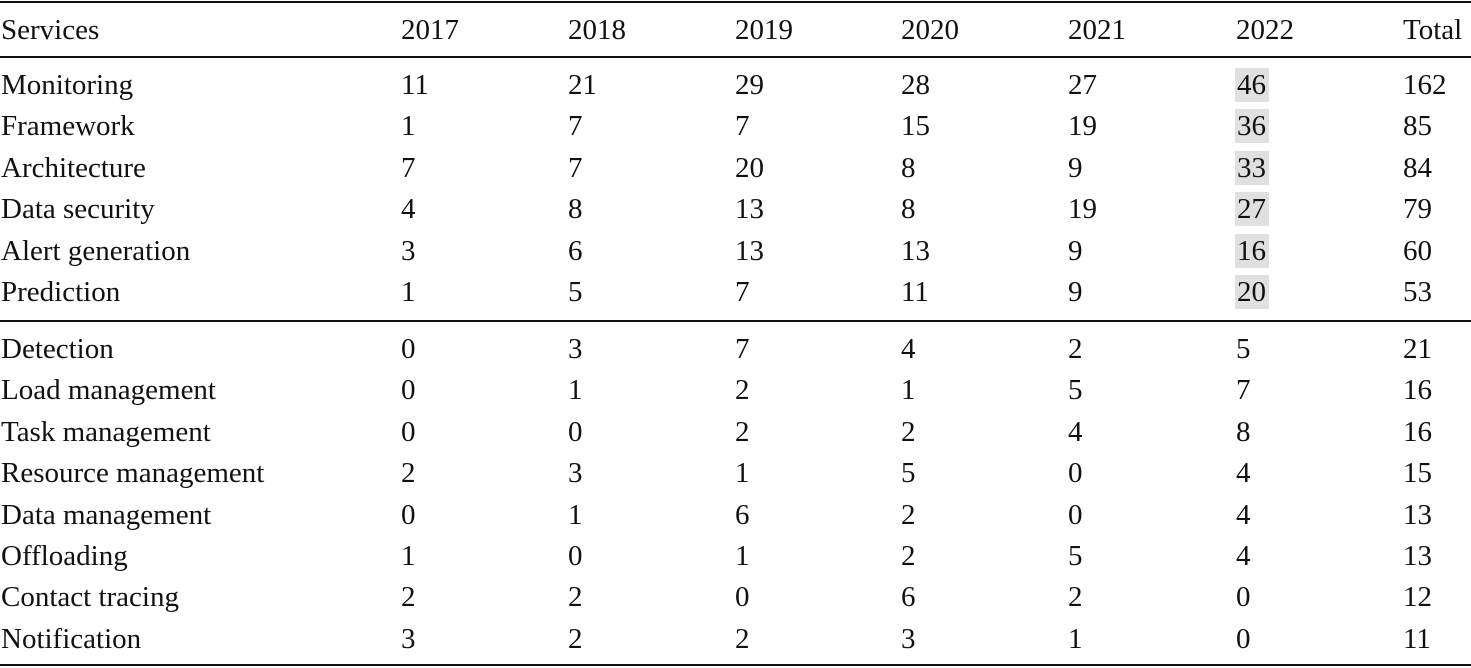 The image size is (1471, 668). What do you see at coordinates (1417, 597) in the screenshot?
I see `total-cell: 12` at bounding box center [1417, 597].